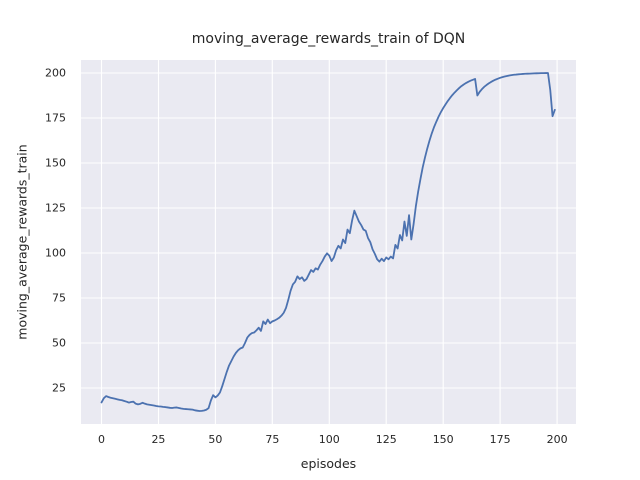 This screenshot has width=640, height=480. What do you see at coordinates (272, 439) in the screenshot?
I see `x-tick-label: 75` at bounding box center [272, 439].